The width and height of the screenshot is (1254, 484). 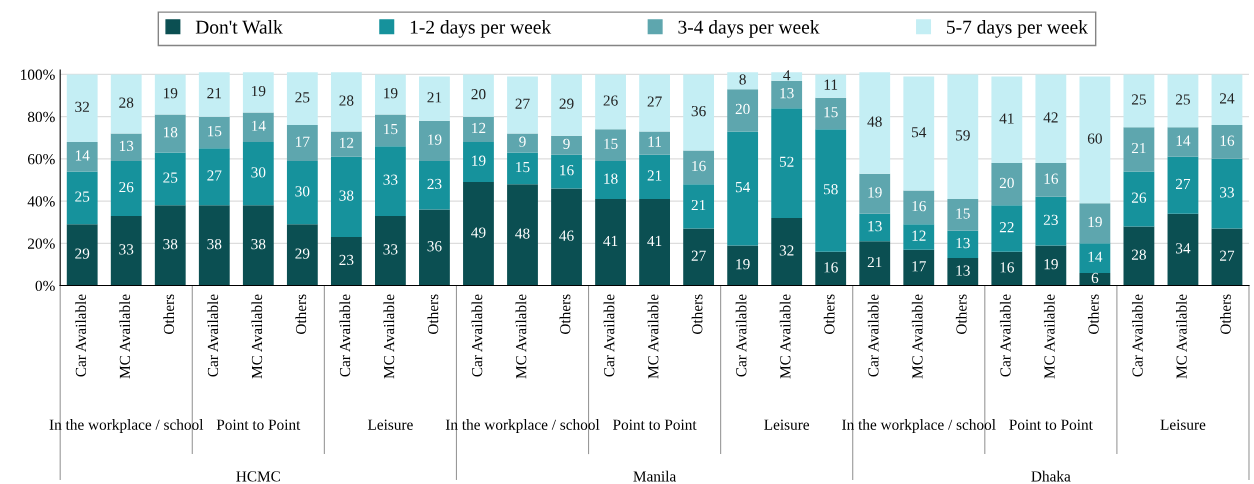 I want to click on text: Manila, so click(x=655, y=476).